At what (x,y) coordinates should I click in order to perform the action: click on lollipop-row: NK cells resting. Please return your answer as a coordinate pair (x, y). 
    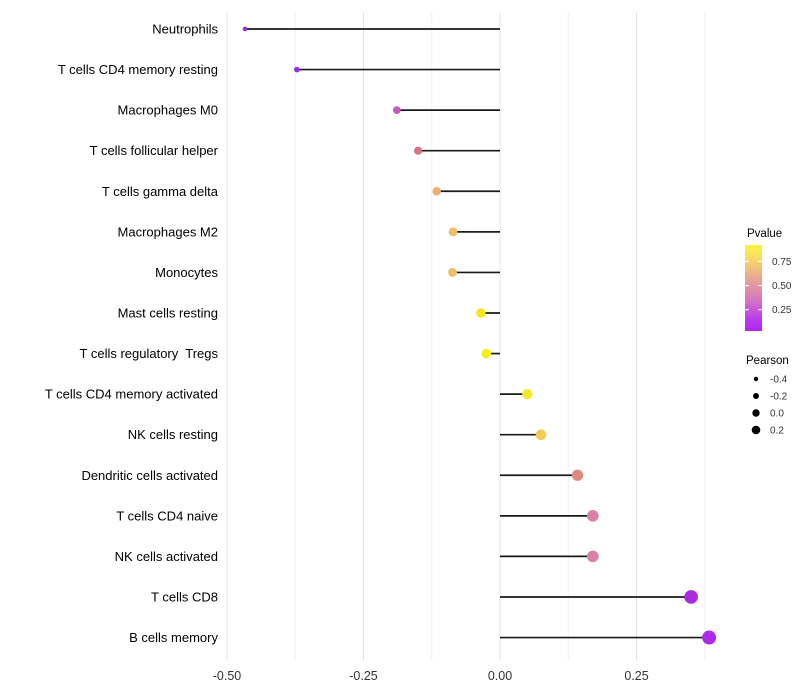
    Looking at the image, I should click on (337, 434).